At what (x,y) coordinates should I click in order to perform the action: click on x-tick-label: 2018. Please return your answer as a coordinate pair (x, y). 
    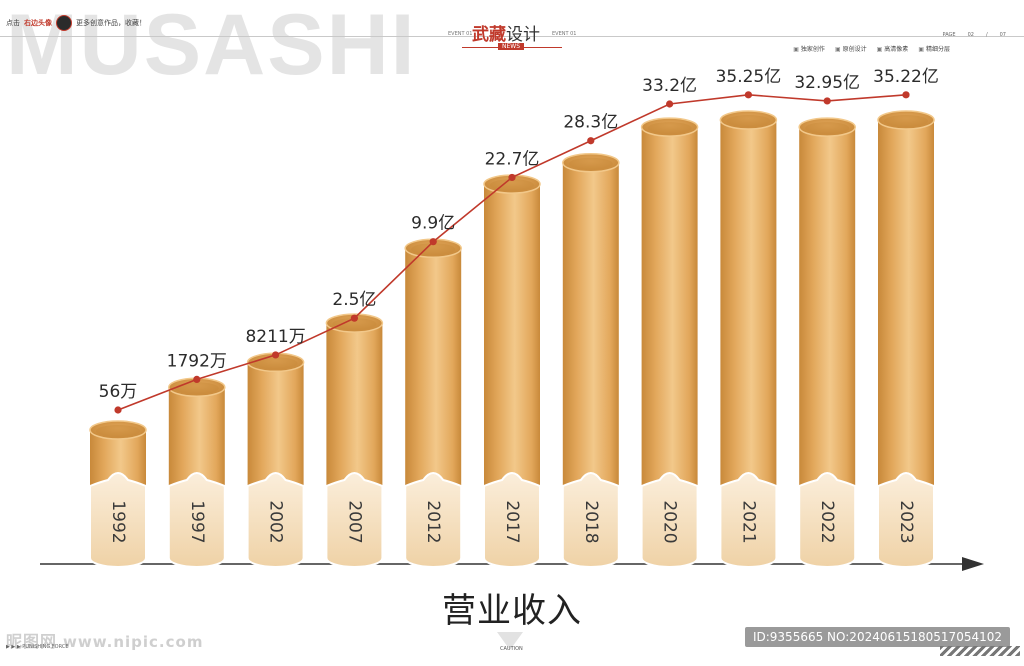
    Looking at the image, I should click on (591, 521).